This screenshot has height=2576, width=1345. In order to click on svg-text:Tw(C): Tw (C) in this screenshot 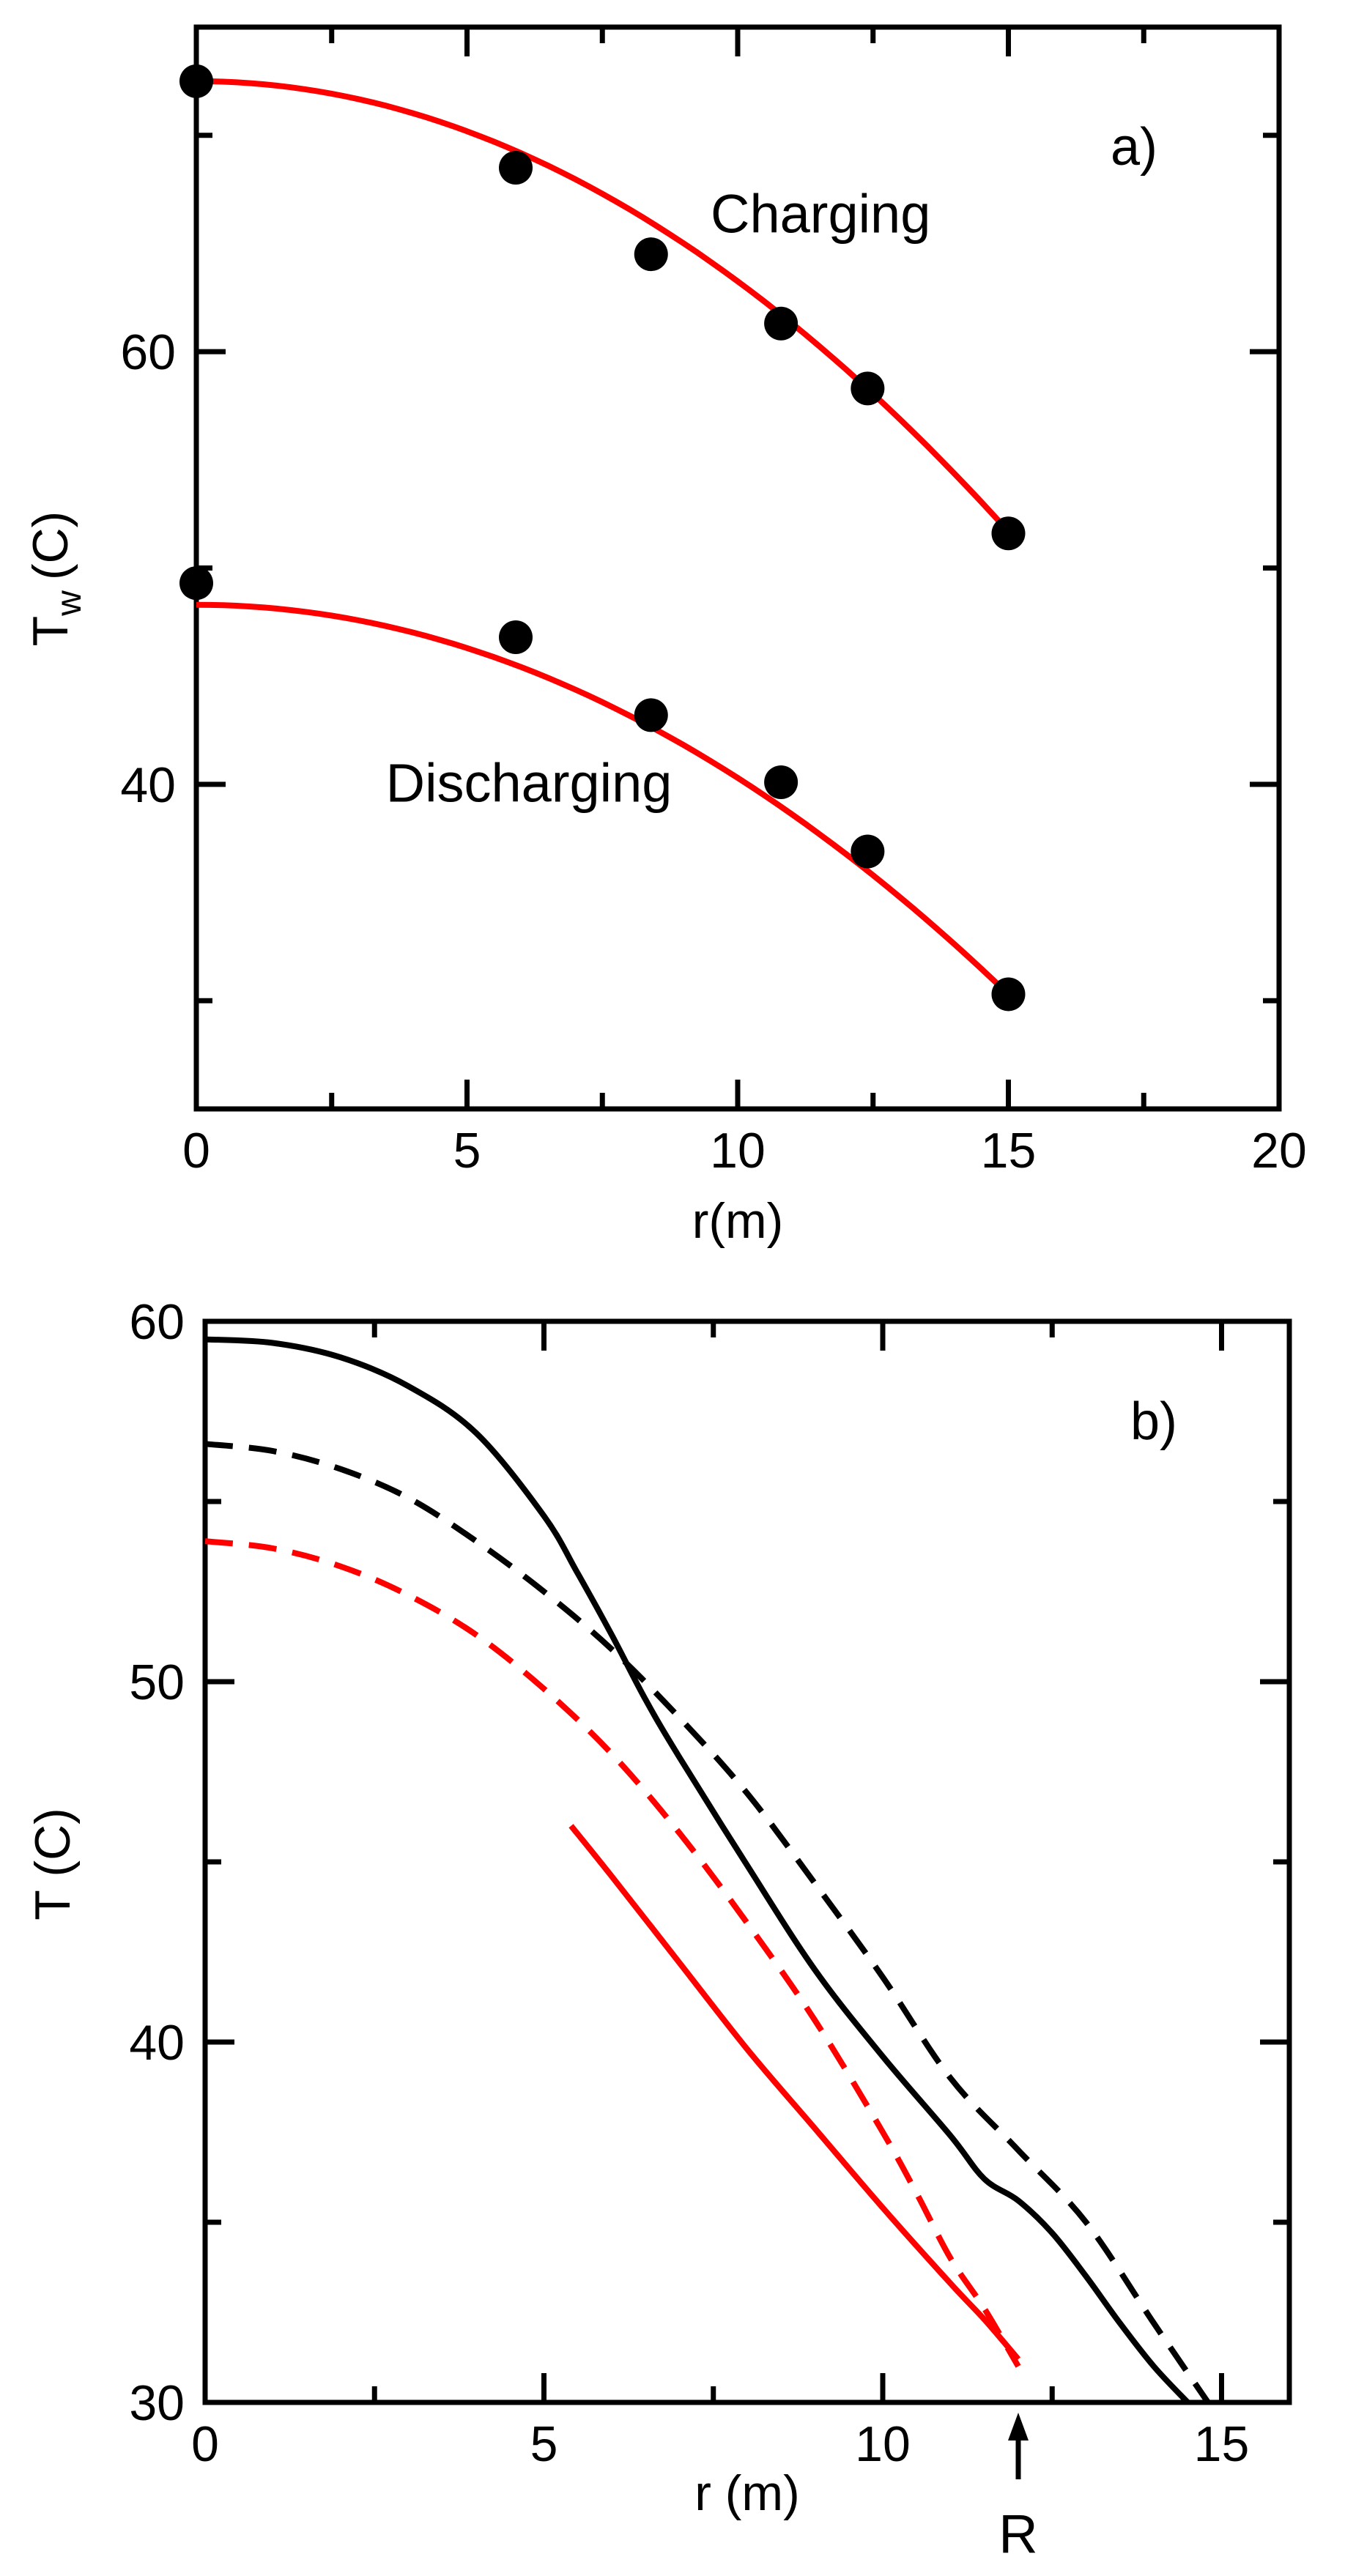, I will do `click(56, 579)`.